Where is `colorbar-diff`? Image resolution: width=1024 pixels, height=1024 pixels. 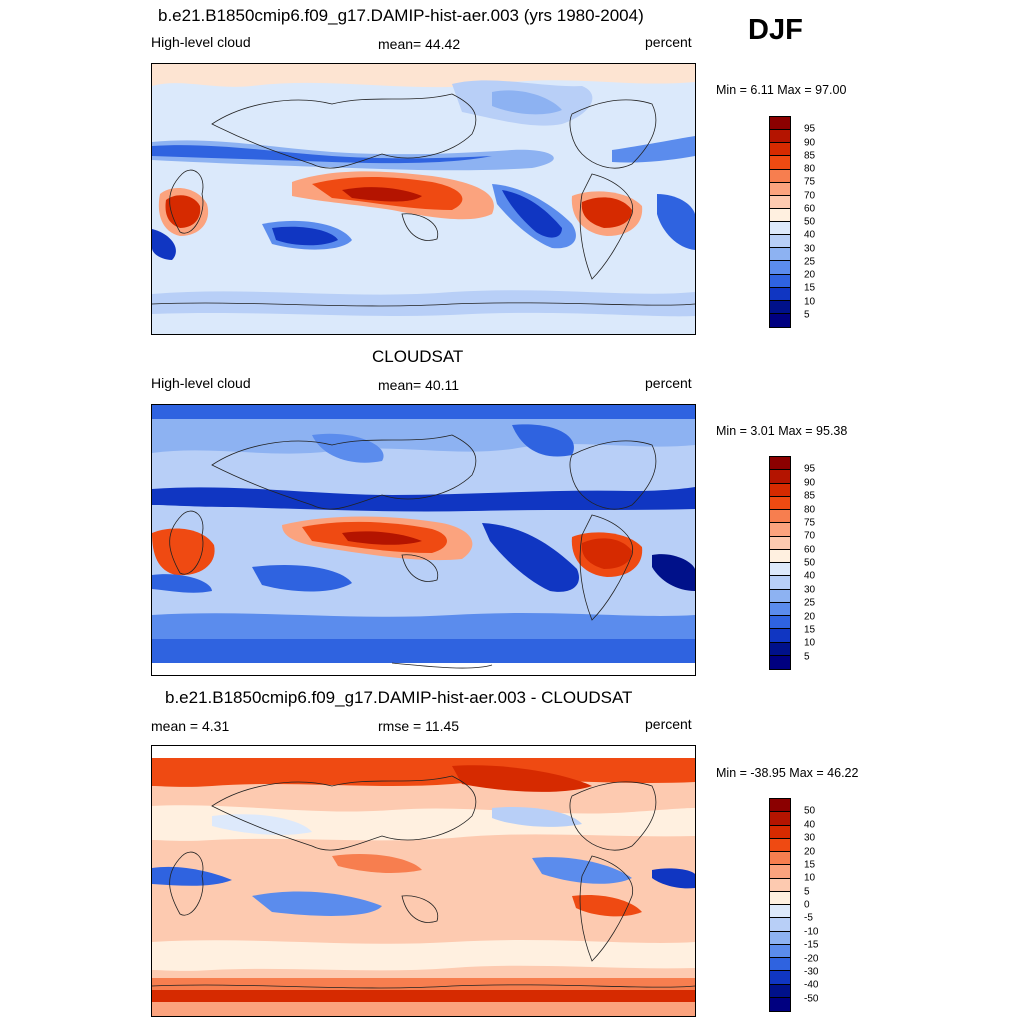
colorbar-diff is located at coordinates (780, 905).